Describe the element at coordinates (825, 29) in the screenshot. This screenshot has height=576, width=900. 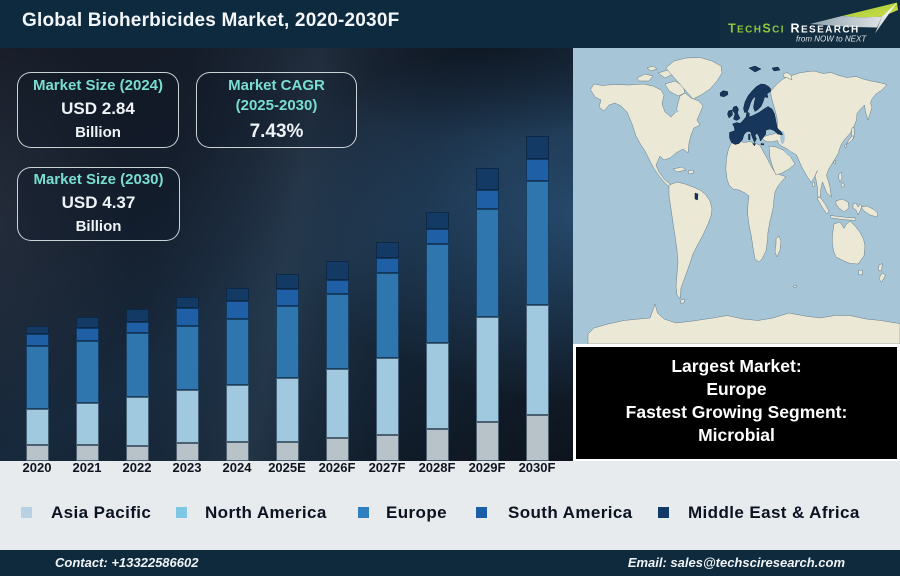
I see `svg-text: RESEARCH` at that location.